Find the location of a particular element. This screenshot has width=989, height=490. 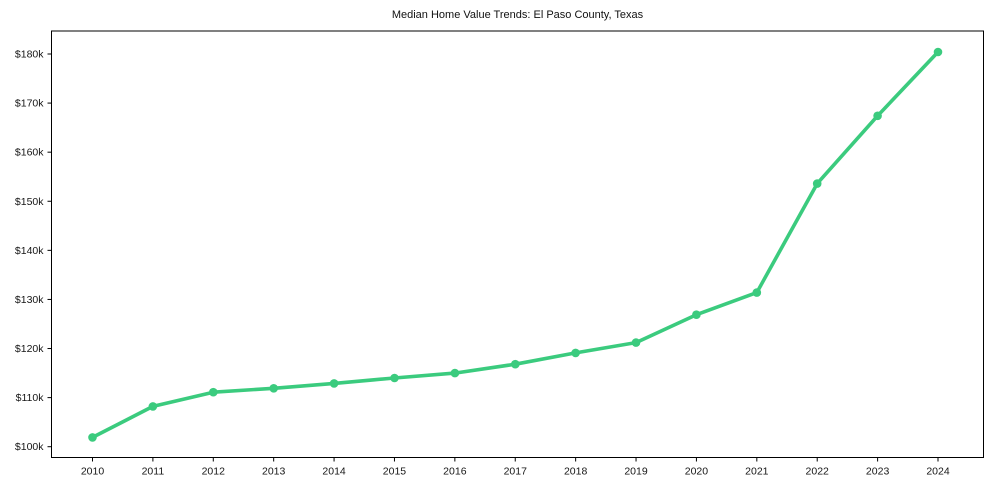

x-axis-tick-label: 2022 is located at coordinates (818, 472).